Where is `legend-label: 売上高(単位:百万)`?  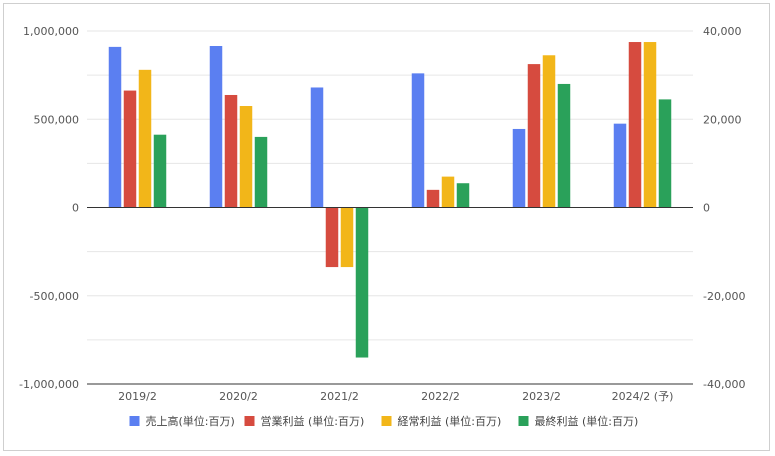
legend-label: 売上高(単位:百万) is located at coordinates (190, 421).